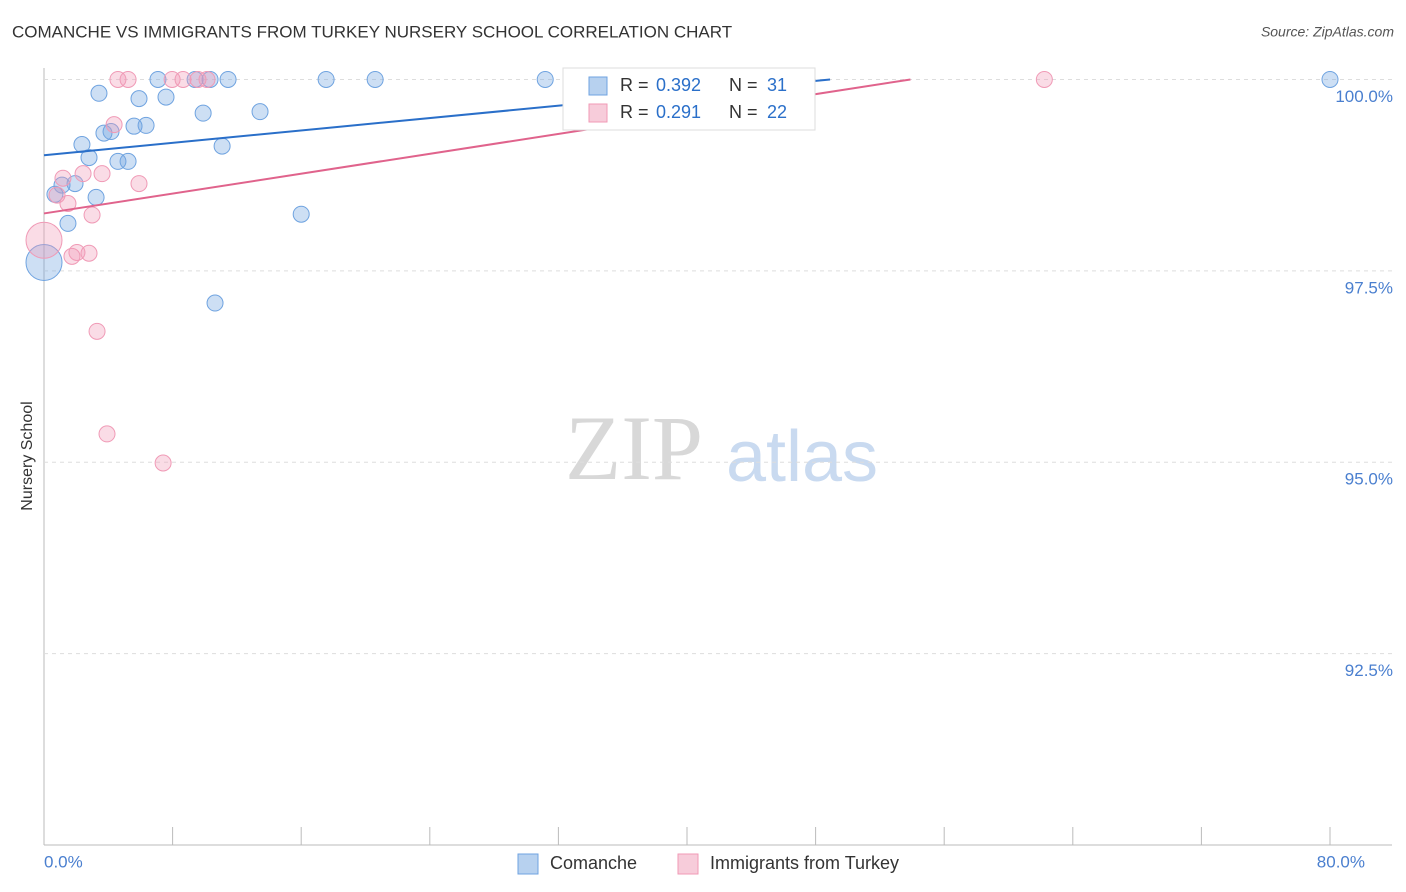 This screenshot has height=892, width=1406. What do you see at coordinates (1364, 96) in the screenshot?
I see `y-tick-label: 100.0%` at bounding box center [1364, 96].